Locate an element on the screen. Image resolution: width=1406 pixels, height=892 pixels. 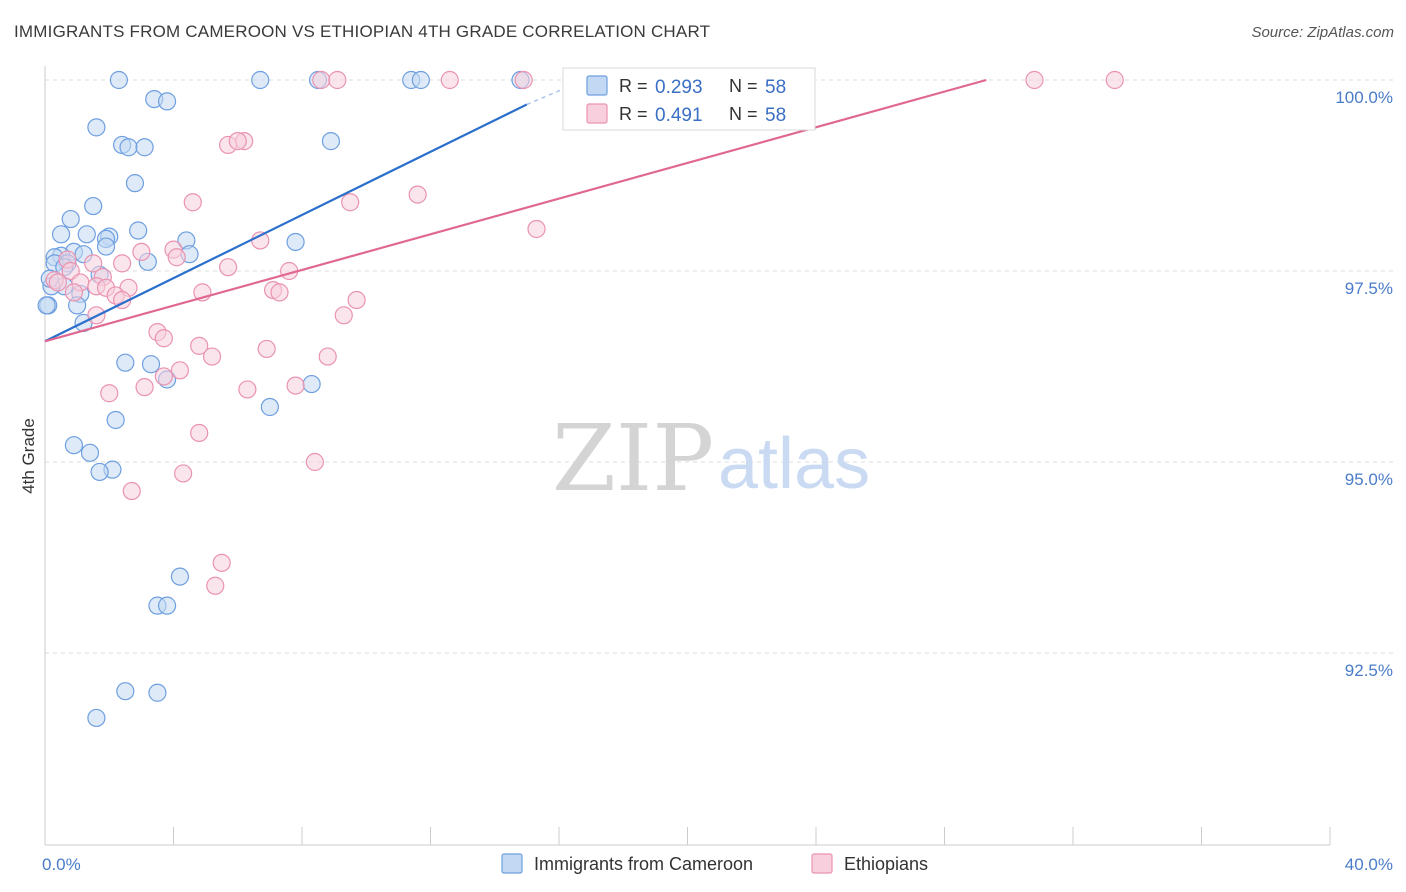
legend-n-label-pink: N = is located at coordinates (743, 114).